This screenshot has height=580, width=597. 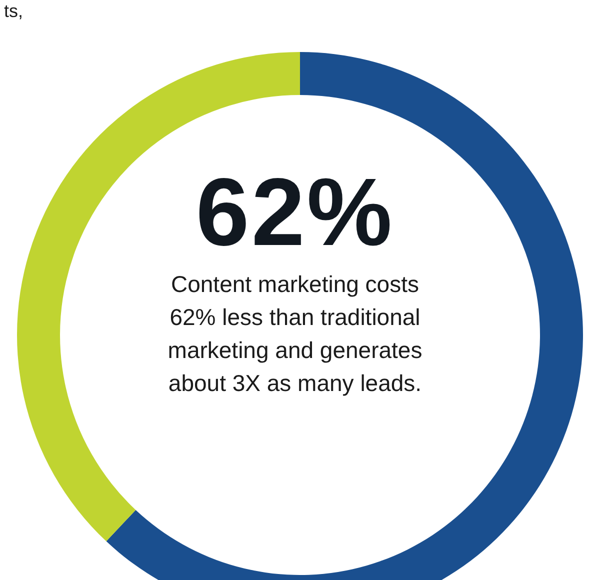 I want to click on text: ts,, so click(x=14, y=11).